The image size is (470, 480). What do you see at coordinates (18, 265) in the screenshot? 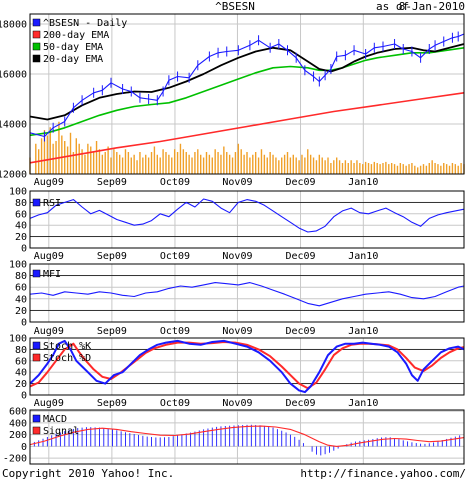
I see `mfi_panel-ytick-label: 100` at bounding box center [18, 265].